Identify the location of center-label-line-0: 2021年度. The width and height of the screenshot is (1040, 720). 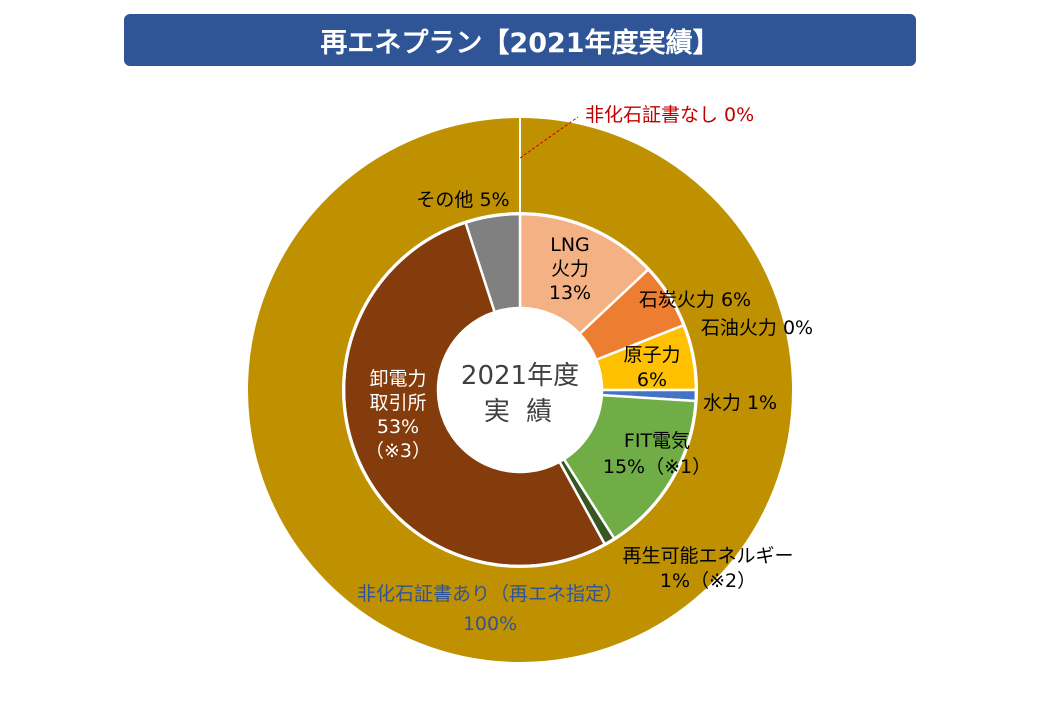
(520, 376).